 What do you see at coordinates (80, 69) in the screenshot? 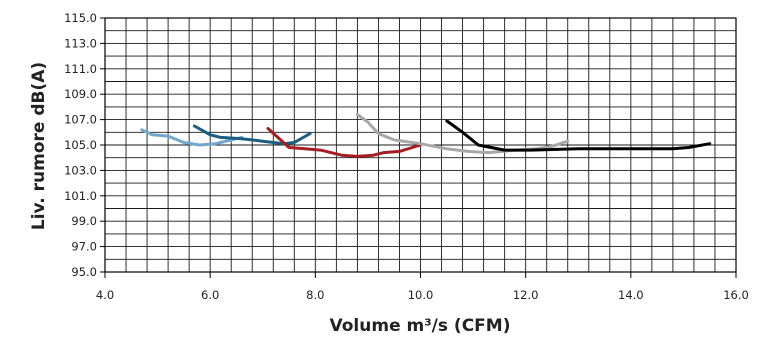
I see `y-tick-label: 111.0` at bounding box center [80, 69].